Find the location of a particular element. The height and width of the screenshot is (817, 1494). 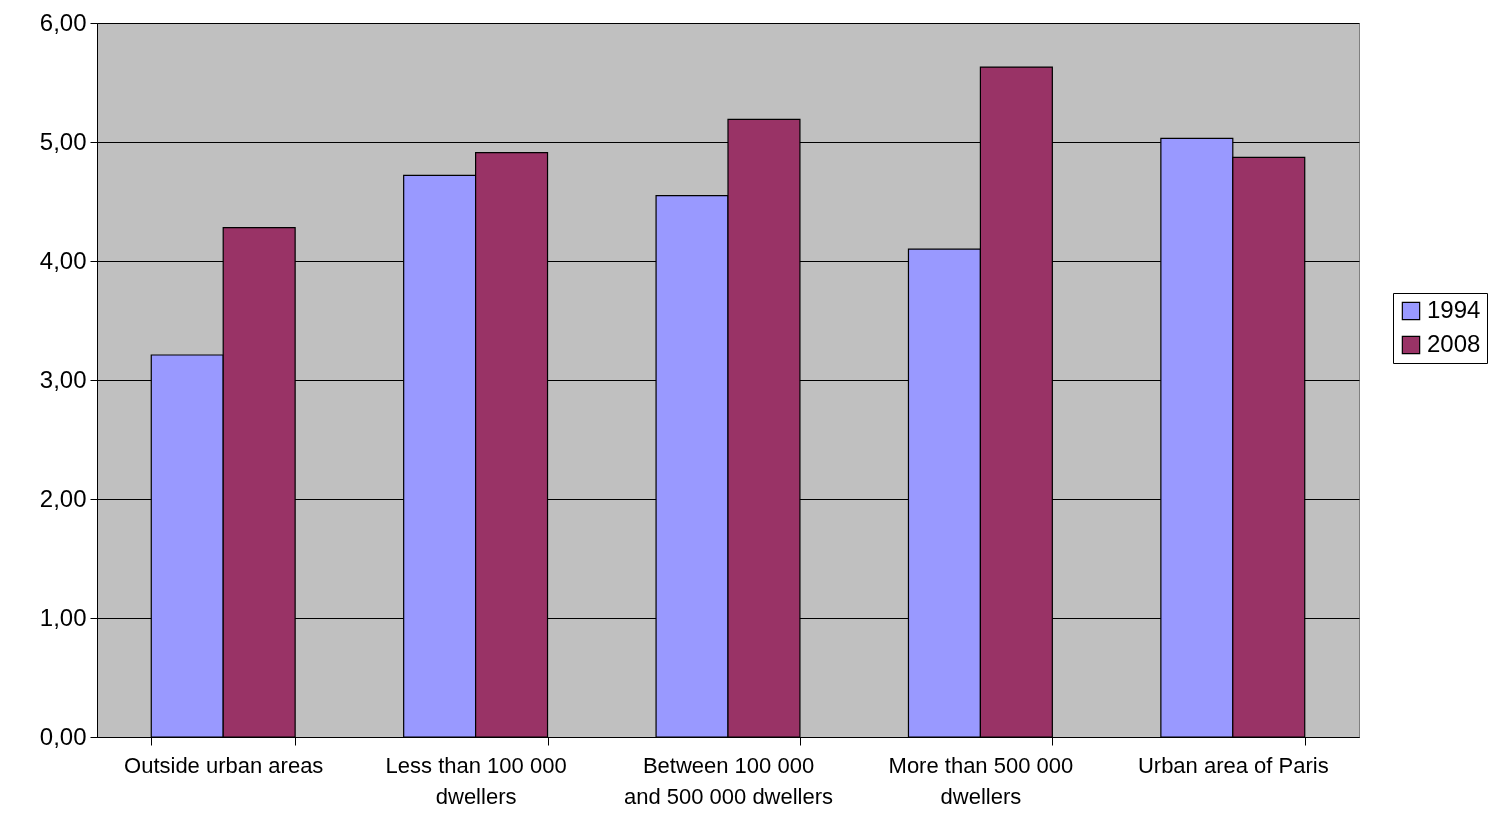

y-tick-label: 2,00 is located at coordinates (63, 498).